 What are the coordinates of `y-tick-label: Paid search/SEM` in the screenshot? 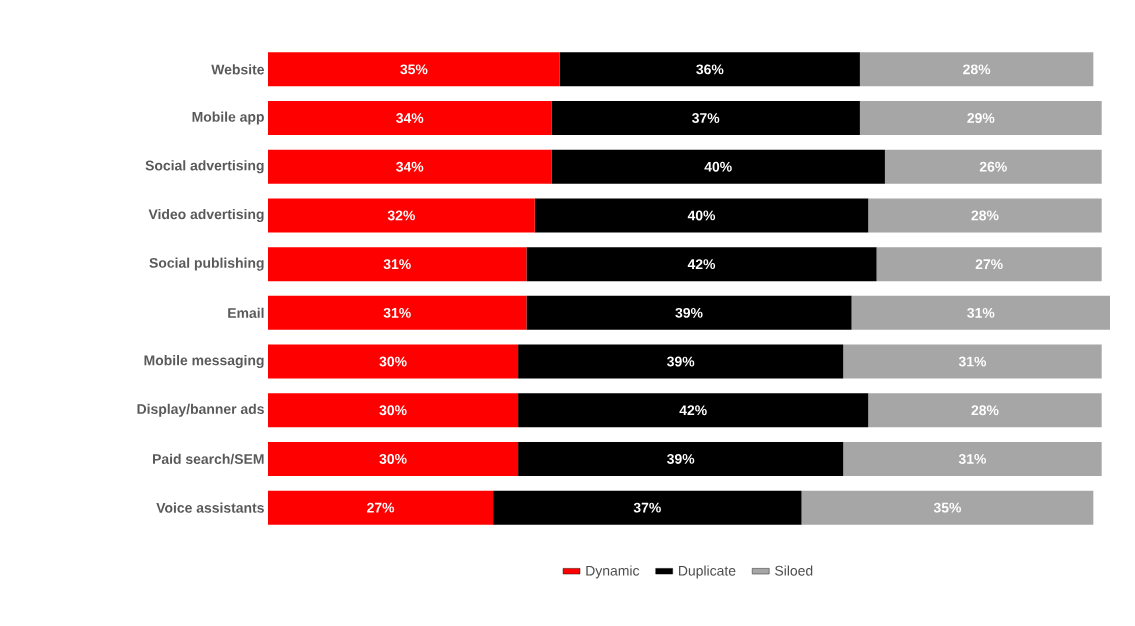 It's located at (208, 459).